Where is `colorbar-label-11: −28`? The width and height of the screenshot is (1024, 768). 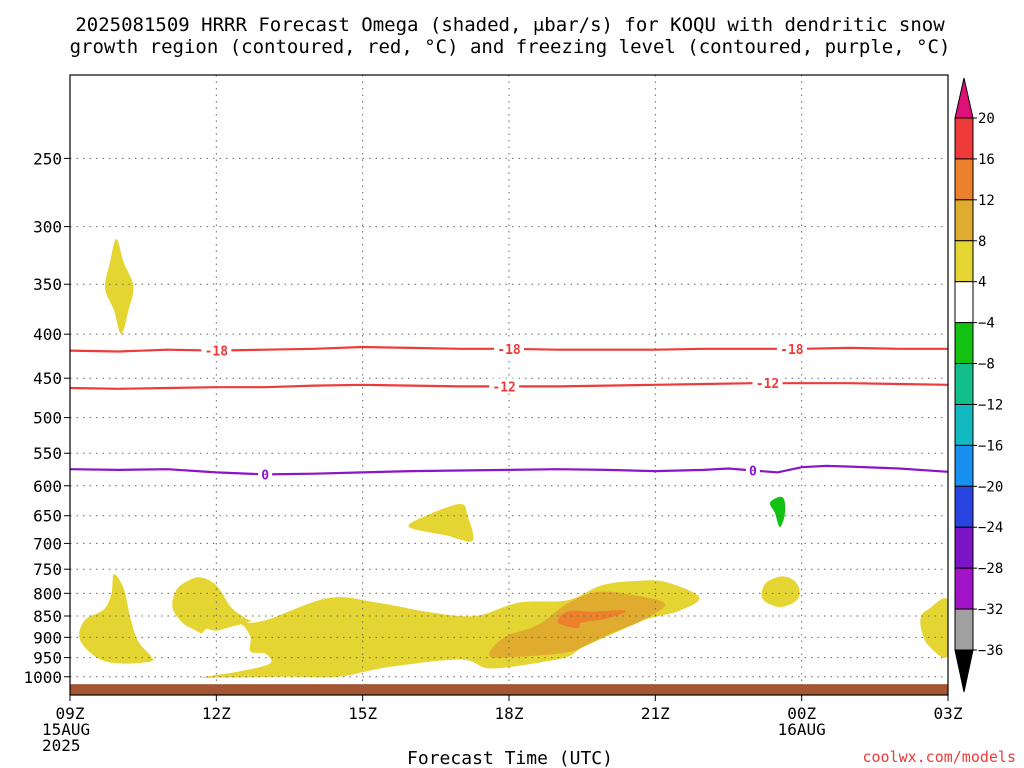 colorbar-label-11: −28 is located at coordinates (990, 569).